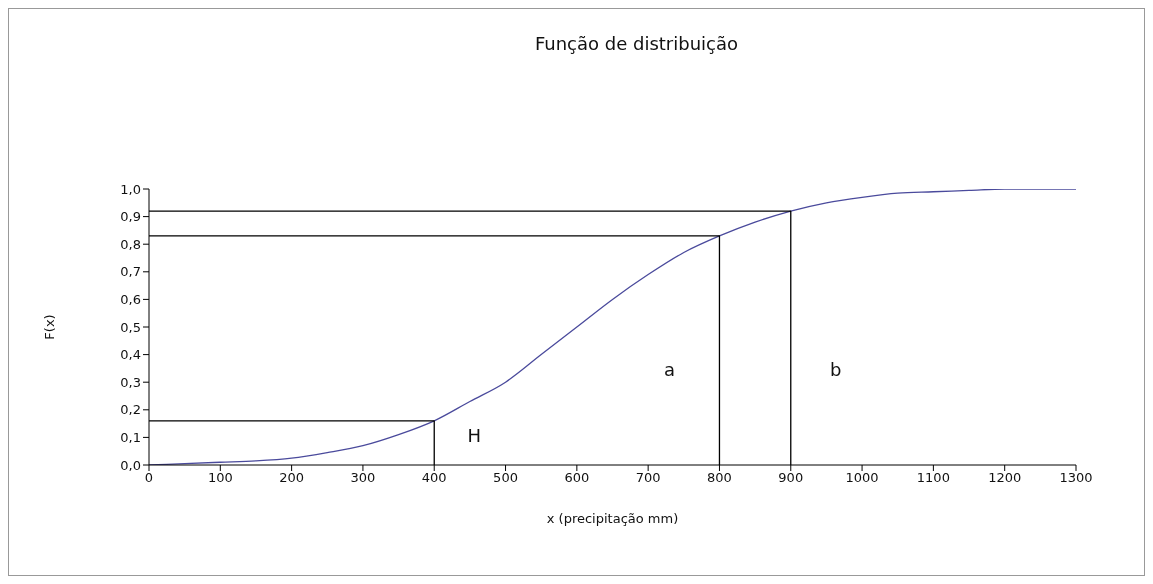 Image resolution: width=1153 pixels, height=584 pixels. What do you see at coordinates (577, 478) in the screenshot?
I see `x-tick-label: 600` at bounding box center [577, 478].